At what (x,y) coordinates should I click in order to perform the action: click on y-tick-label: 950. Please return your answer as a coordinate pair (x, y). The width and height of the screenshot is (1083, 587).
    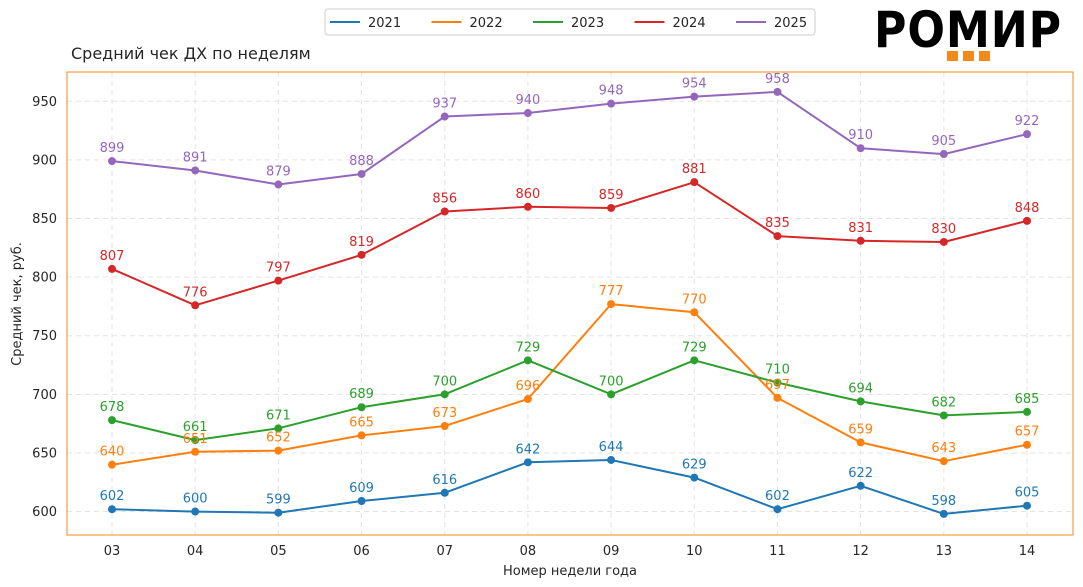
    Looking at the image, I should click on (44, 102).